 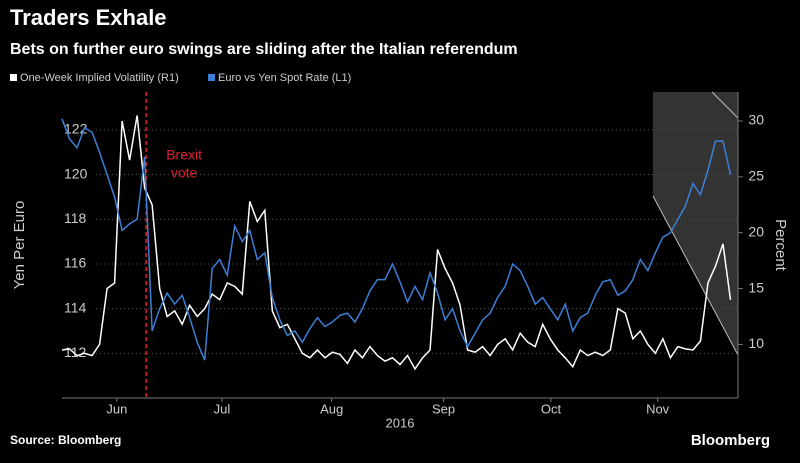 What do you see at coordinates (756, 231) in the screenshot?
I see `y2-tick-label: 20` at bounding box center [756, 231].